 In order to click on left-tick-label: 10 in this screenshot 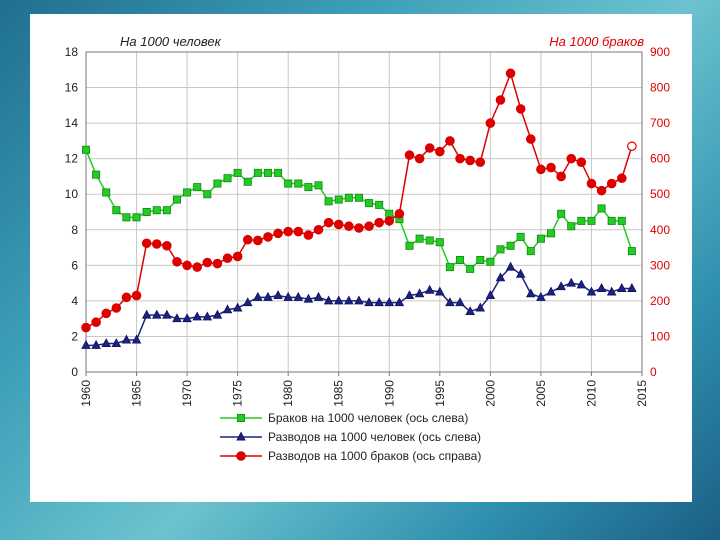, I will do `click(72, 194)`.